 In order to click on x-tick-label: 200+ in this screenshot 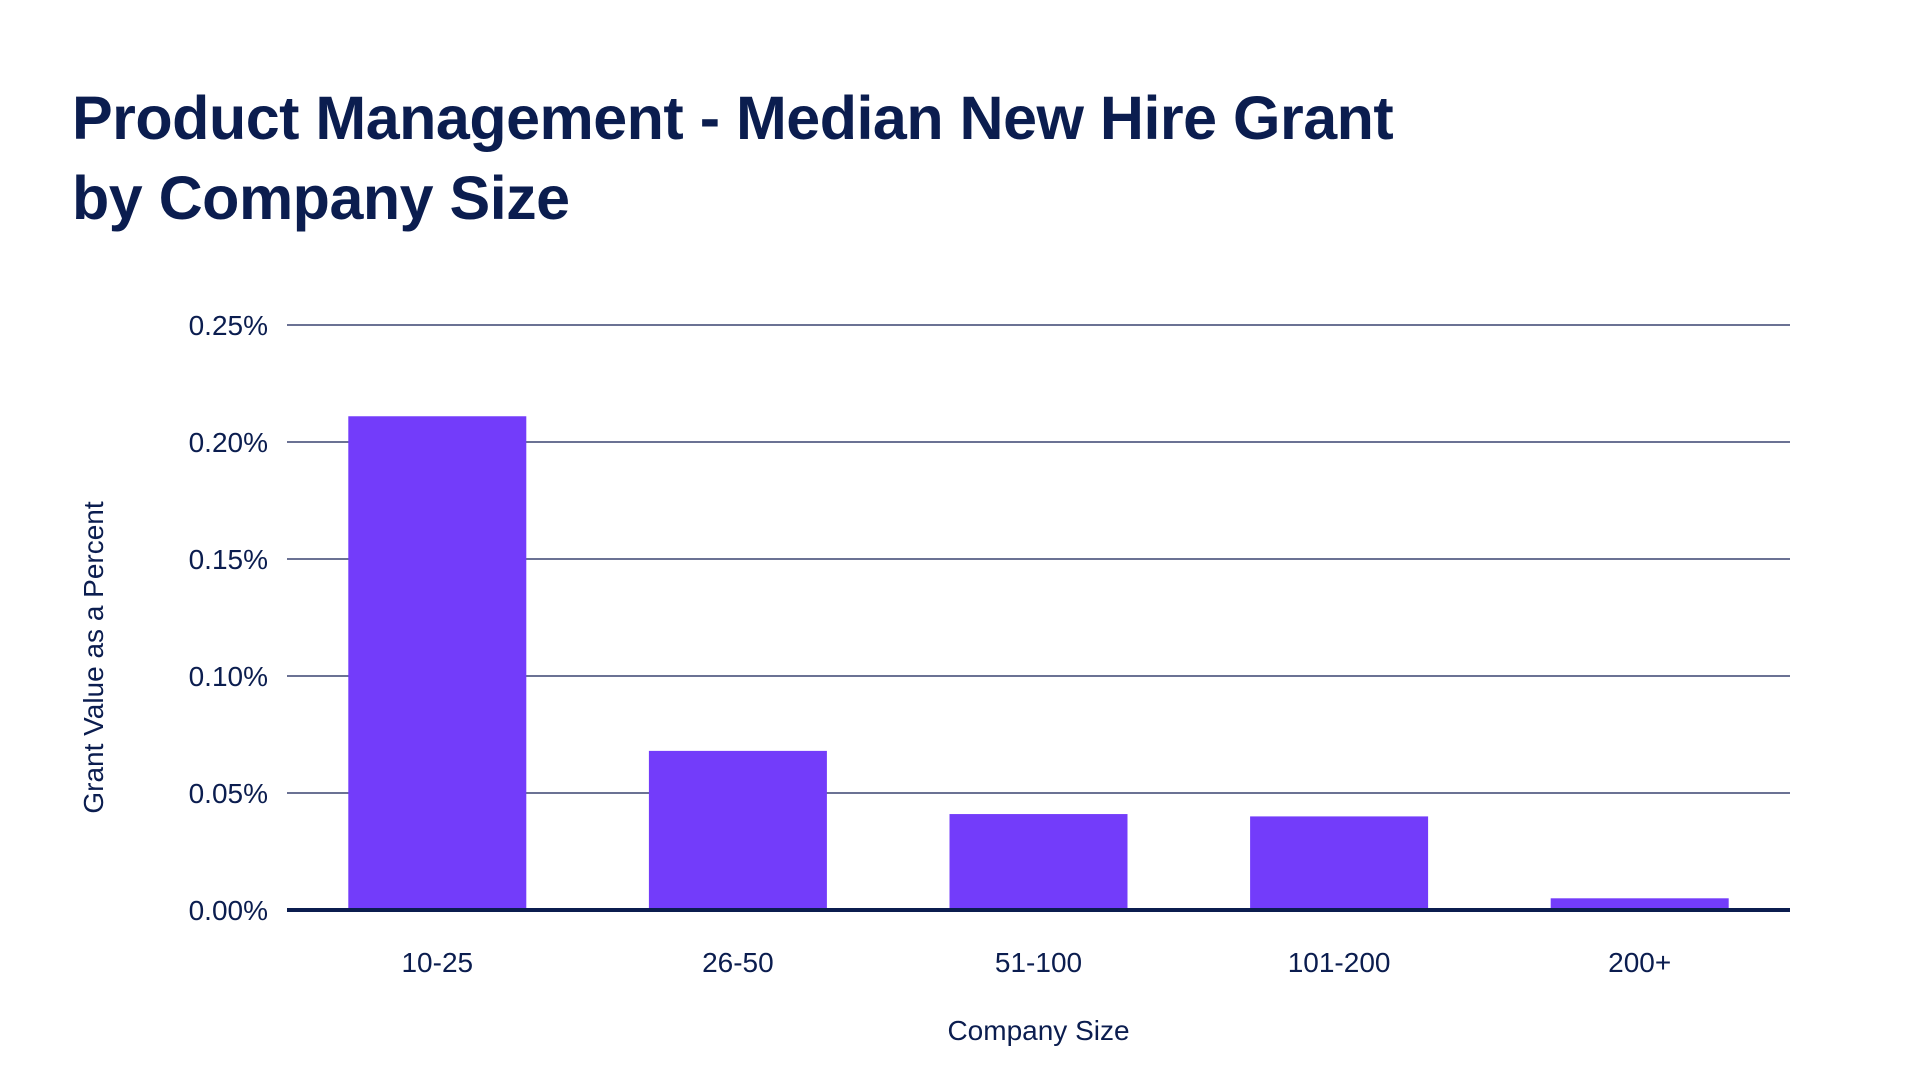, I will do `click(1639, 962)`.